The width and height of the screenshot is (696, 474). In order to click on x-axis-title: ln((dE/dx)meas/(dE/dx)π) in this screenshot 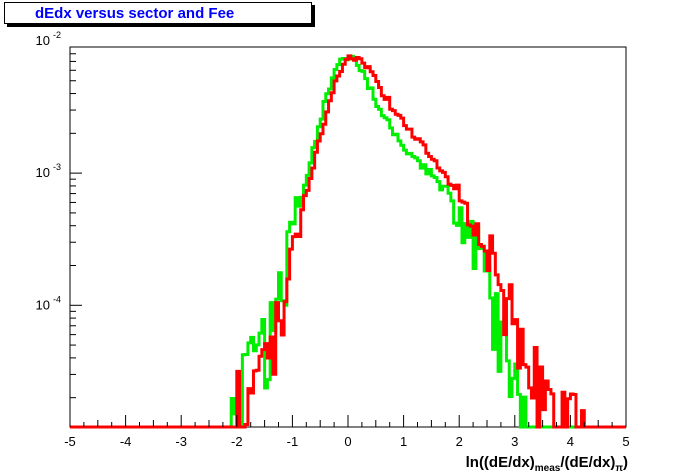, I will do `click(547, 464)`.